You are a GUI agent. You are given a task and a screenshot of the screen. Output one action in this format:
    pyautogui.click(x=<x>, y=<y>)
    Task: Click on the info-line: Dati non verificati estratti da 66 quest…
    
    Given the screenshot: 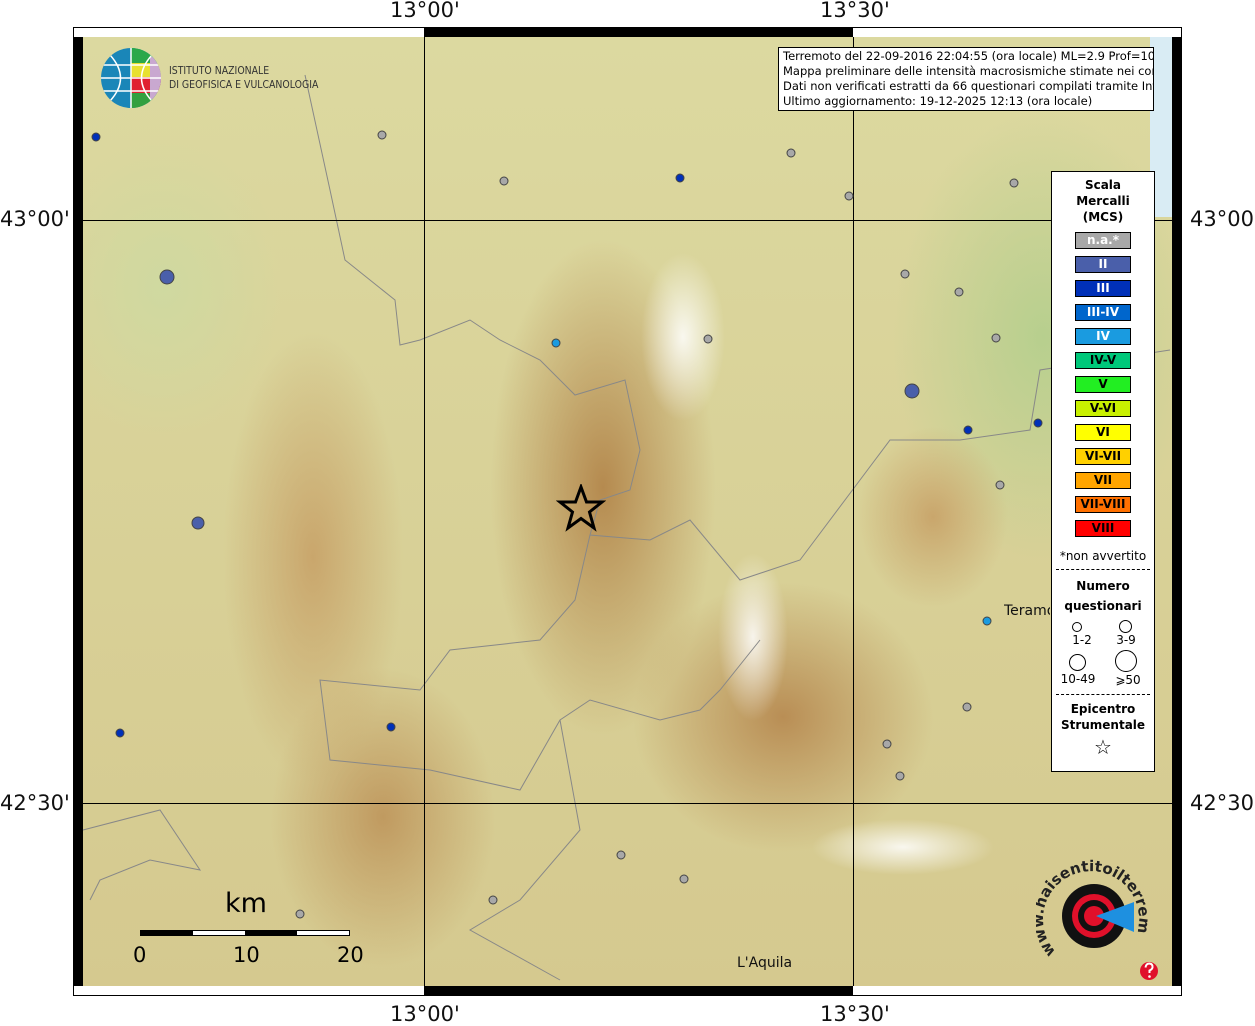 What is the action you would take?
    pyautogui.click(x=968, y=86)
    